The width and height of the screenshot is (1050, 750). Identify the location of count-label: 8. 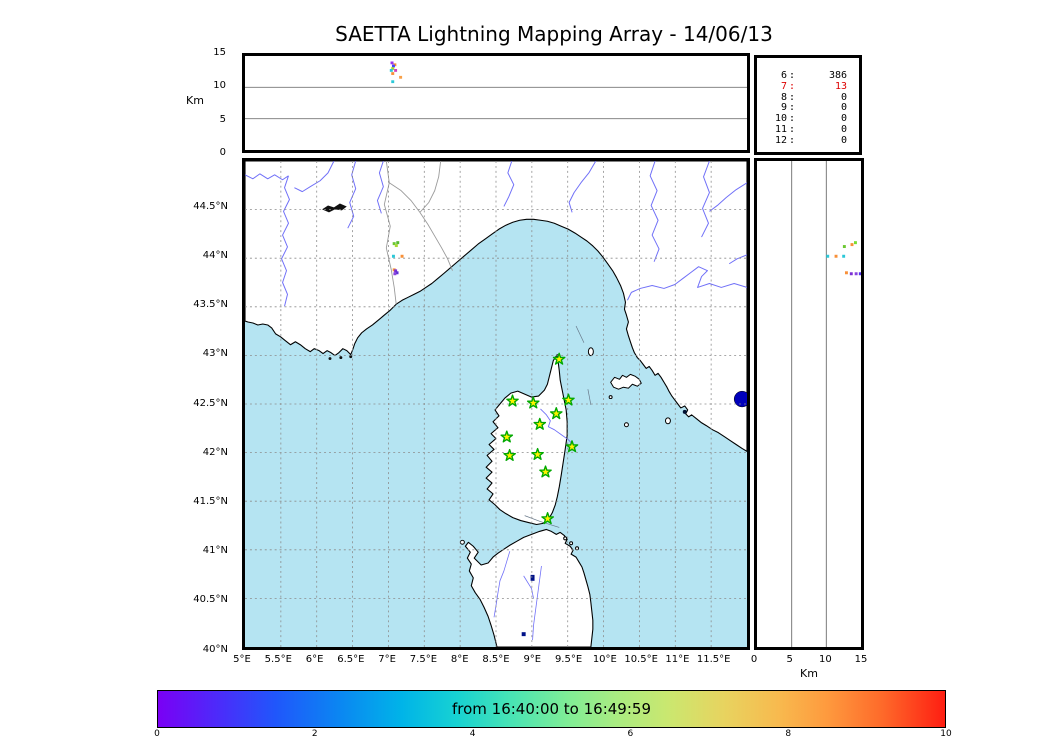
(783, 97).